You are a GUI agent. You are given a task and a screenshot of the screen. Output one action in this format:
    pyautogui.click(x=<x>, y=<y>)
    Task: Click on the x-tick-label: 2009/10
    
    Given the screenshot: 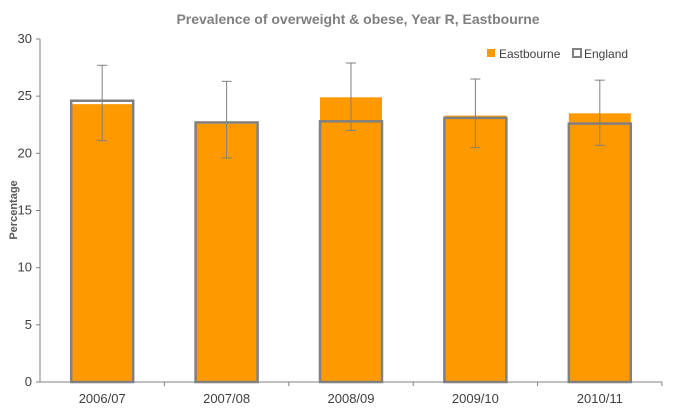 What is the action you would take?
    pyautogui.click(x=475, y=398)
    